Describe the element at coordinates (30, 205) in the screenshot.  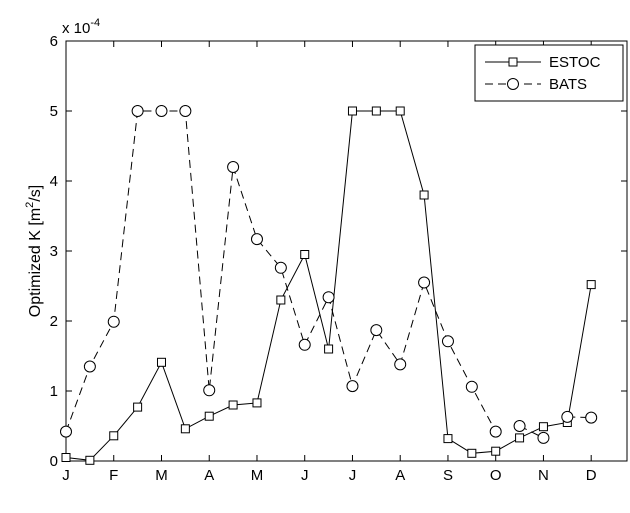
I see `y-axis-label-sup: 2` at that location.